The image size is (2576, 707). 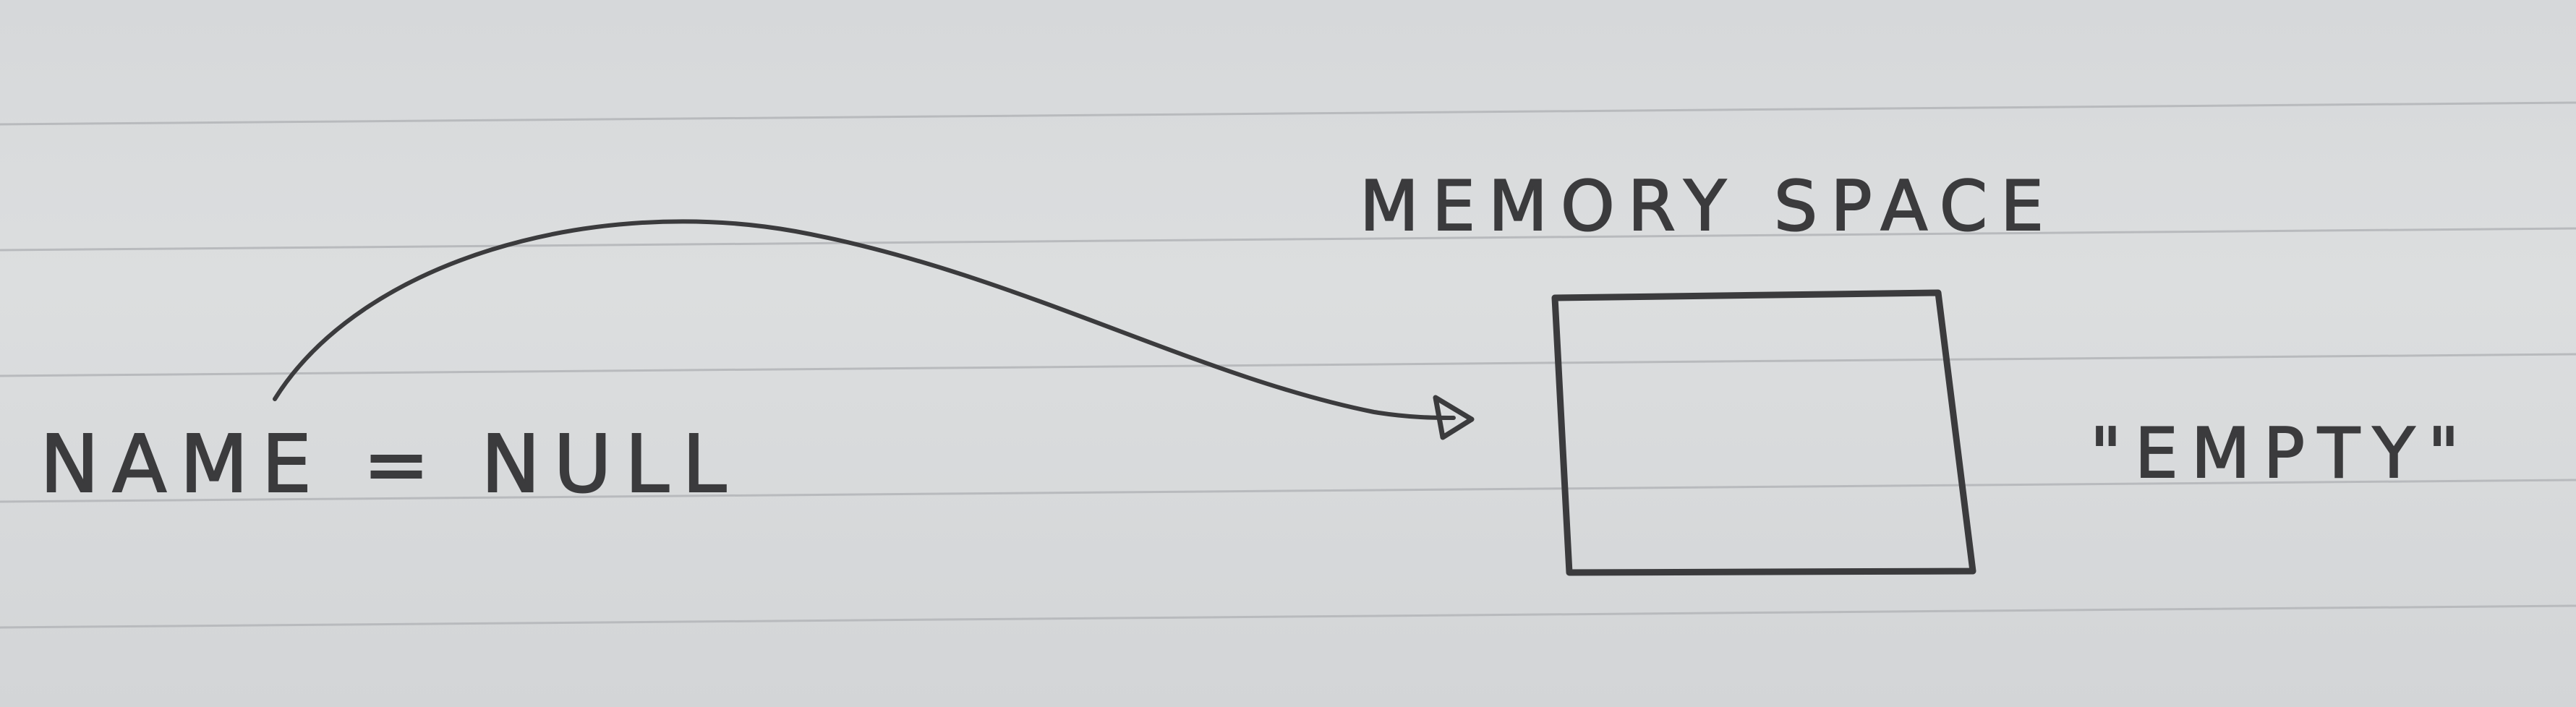 I want to click on empty-note: "EMPTY", so click(x=2281, y=454).